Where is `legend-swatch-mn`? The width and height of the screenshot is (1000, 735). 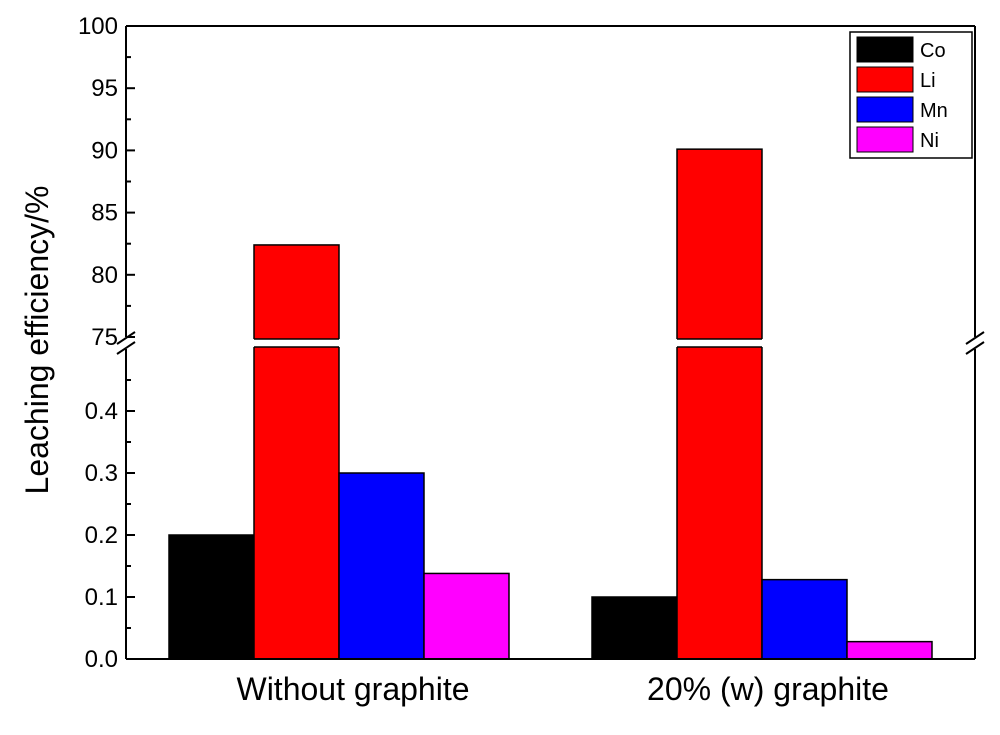
legend-swatch-mn is located at coordinates (885, 109).